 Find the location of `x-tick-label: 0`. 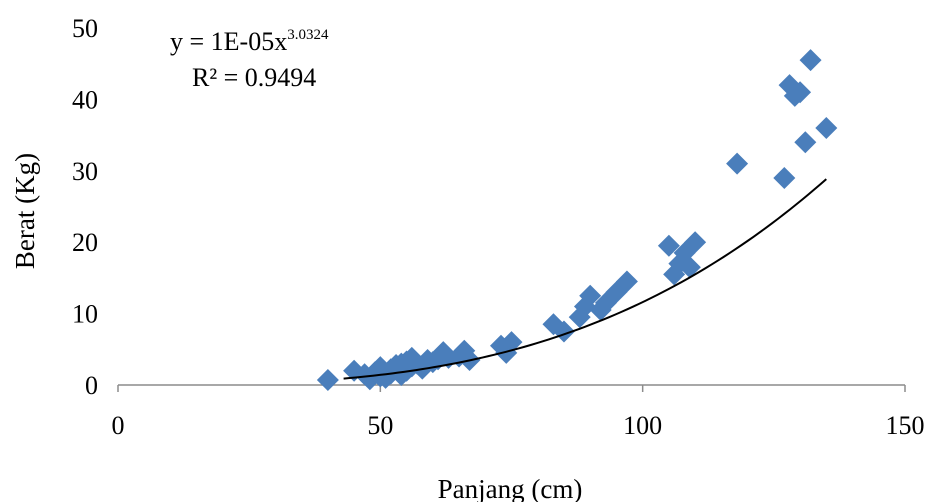

x-tick-label: 0 is located at coordinates (118, 425).